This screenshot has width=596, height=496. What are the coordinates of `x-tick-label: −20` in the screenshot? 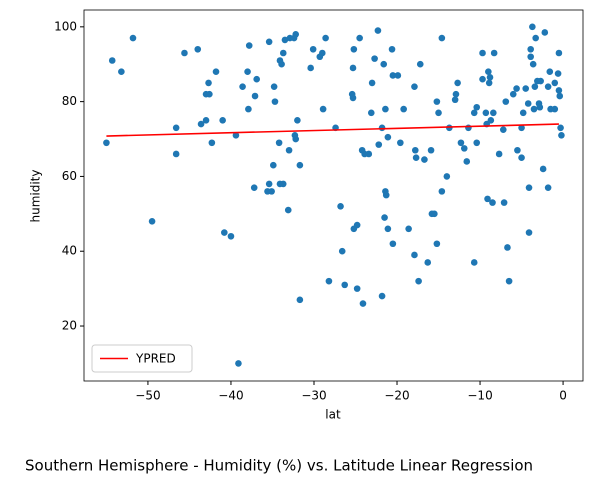 It's located at (396, 396).